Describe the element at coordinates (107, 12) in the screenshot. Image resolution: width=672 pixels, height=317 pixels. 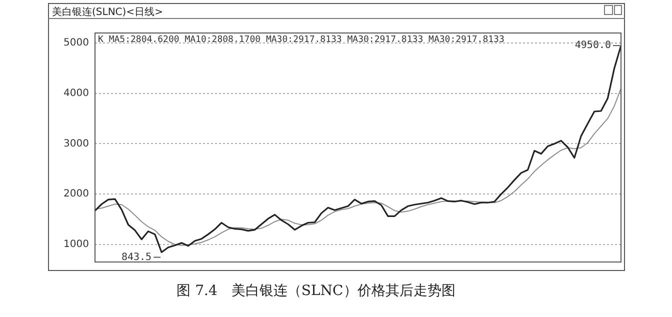
I see `chart-title: 美白银连(SLNC)<日线>` at that location.